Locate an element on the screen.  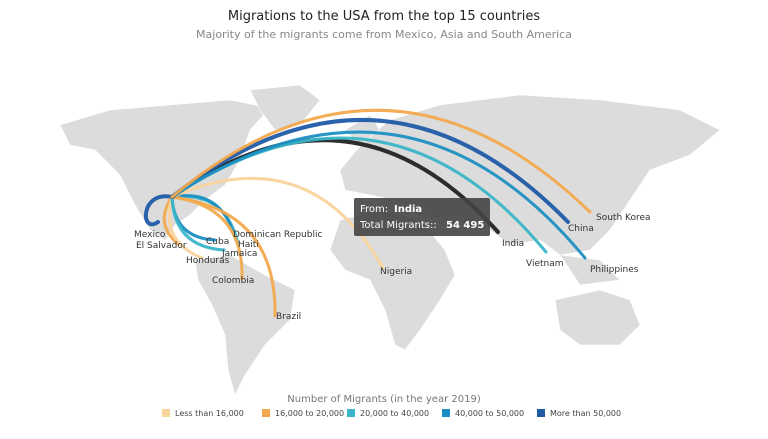
country-label: Colombia is located at coordinates (233, 281).